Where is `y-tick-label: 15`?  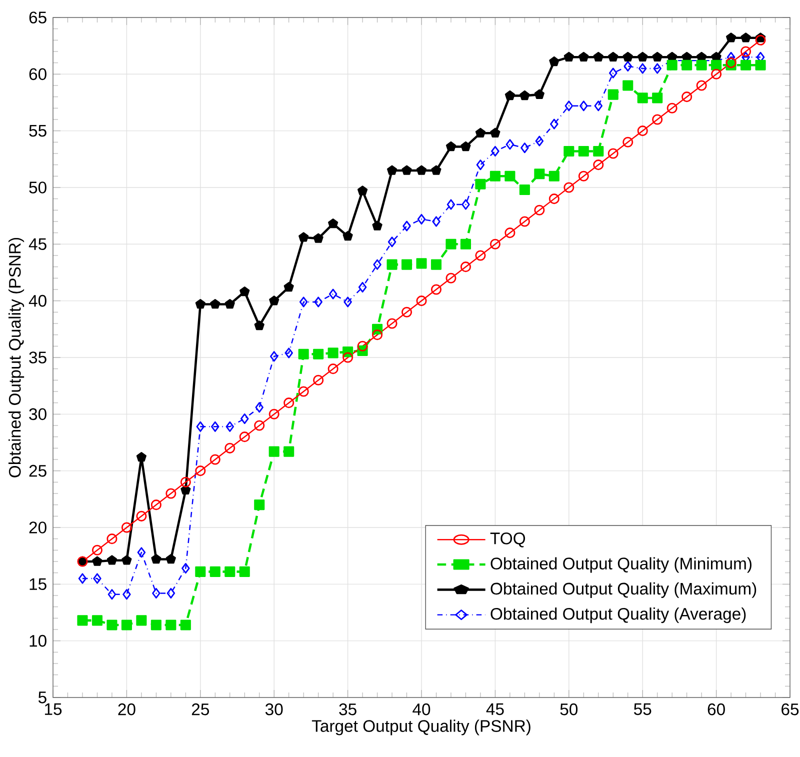
y-tick-label: 15 is located at coordinates (38, 584).